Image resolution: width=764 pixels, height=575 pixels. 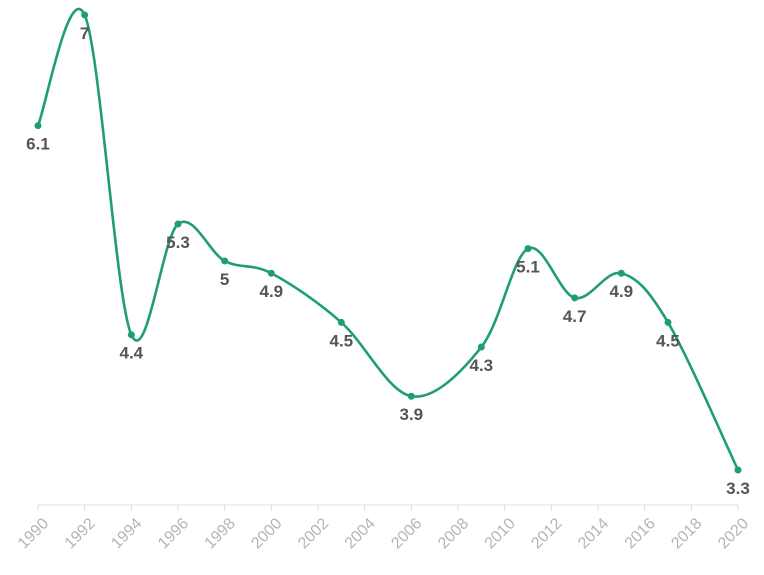 What do you see at coordinates (178, 242) in the screenshot?
I see `data-label: 5.3` at bounding box center [178, 242].